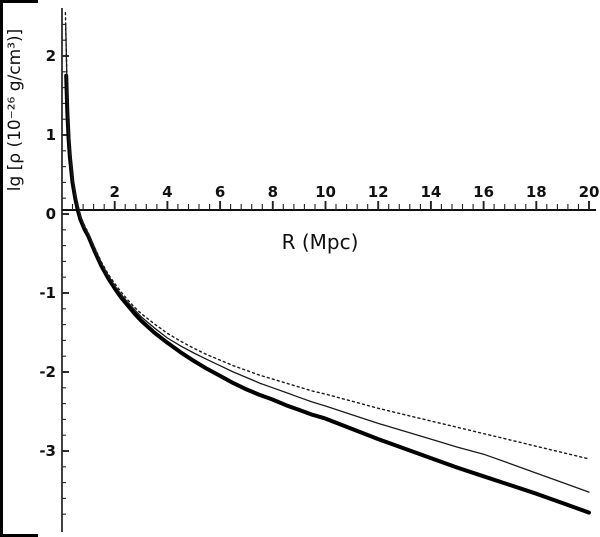  Describe the element at coordinates (114, 192) in the screenshot. I see `x-tick-label: 2` at that location.